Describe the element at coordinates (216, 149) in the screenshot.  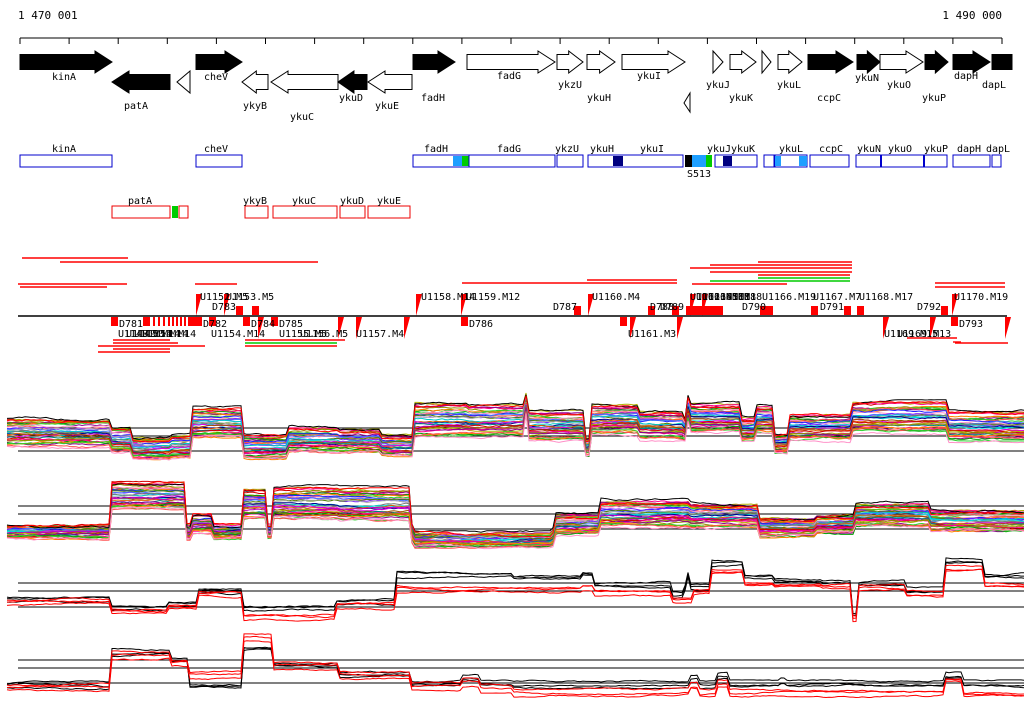
I see `operon-box-label-cheV: cheV` at that location.